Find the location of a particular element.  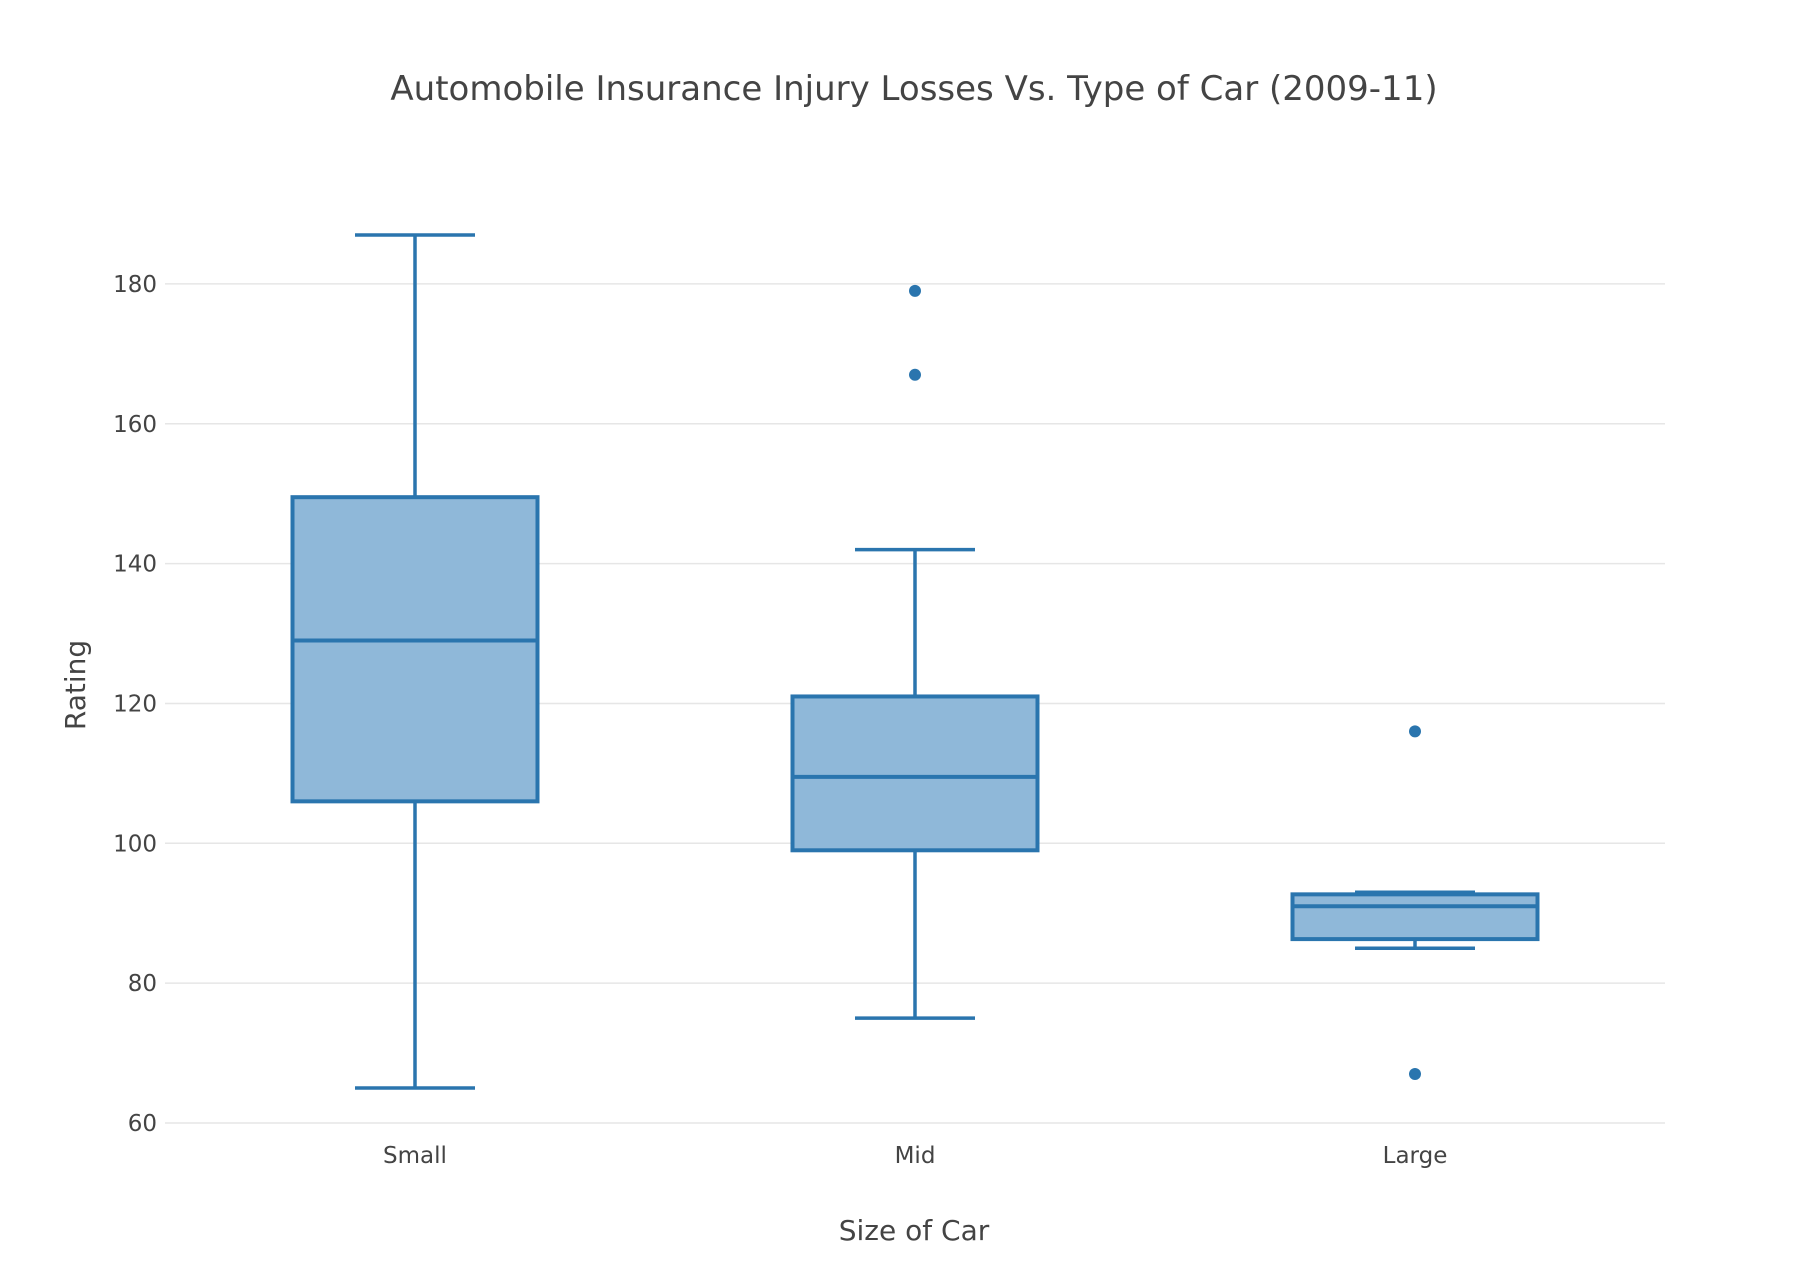

x-axis-title: Size of Car is located at coordinates (914, 1230).